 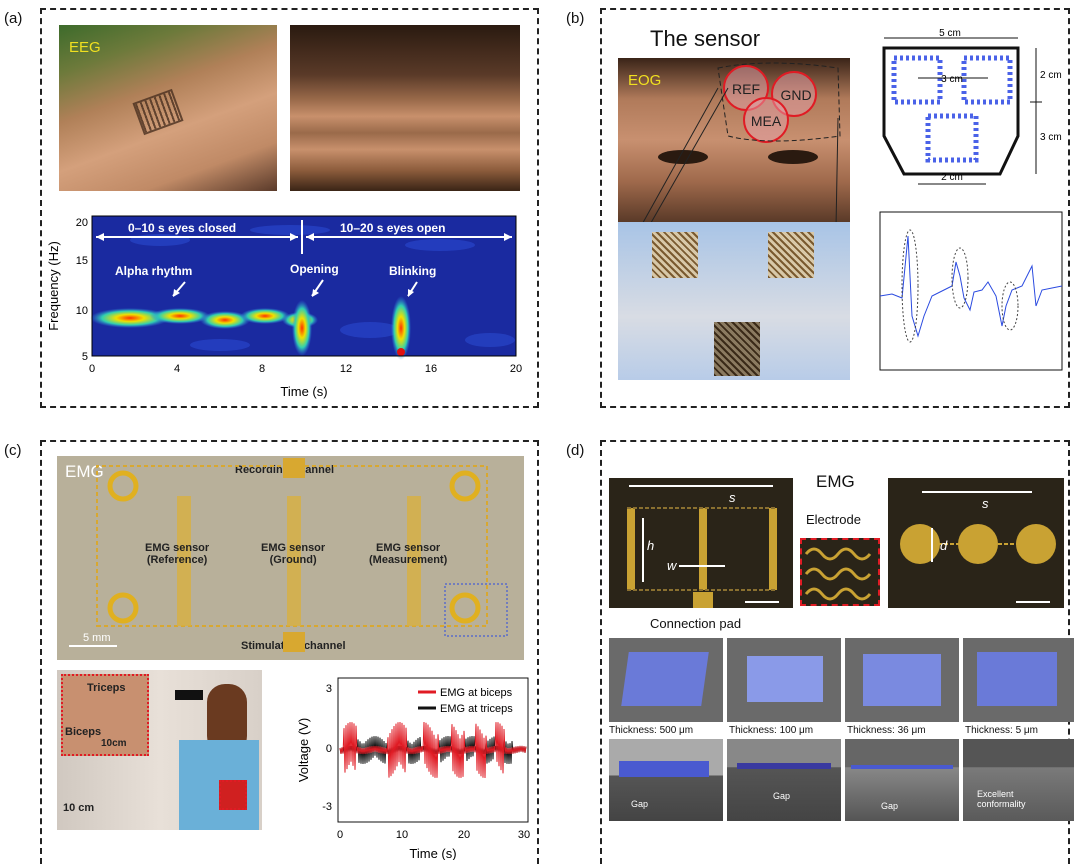 What do you see at coordinates (346, 369) in the screenshot?
I see `xtick: 12` at bounding box center [346, 369].